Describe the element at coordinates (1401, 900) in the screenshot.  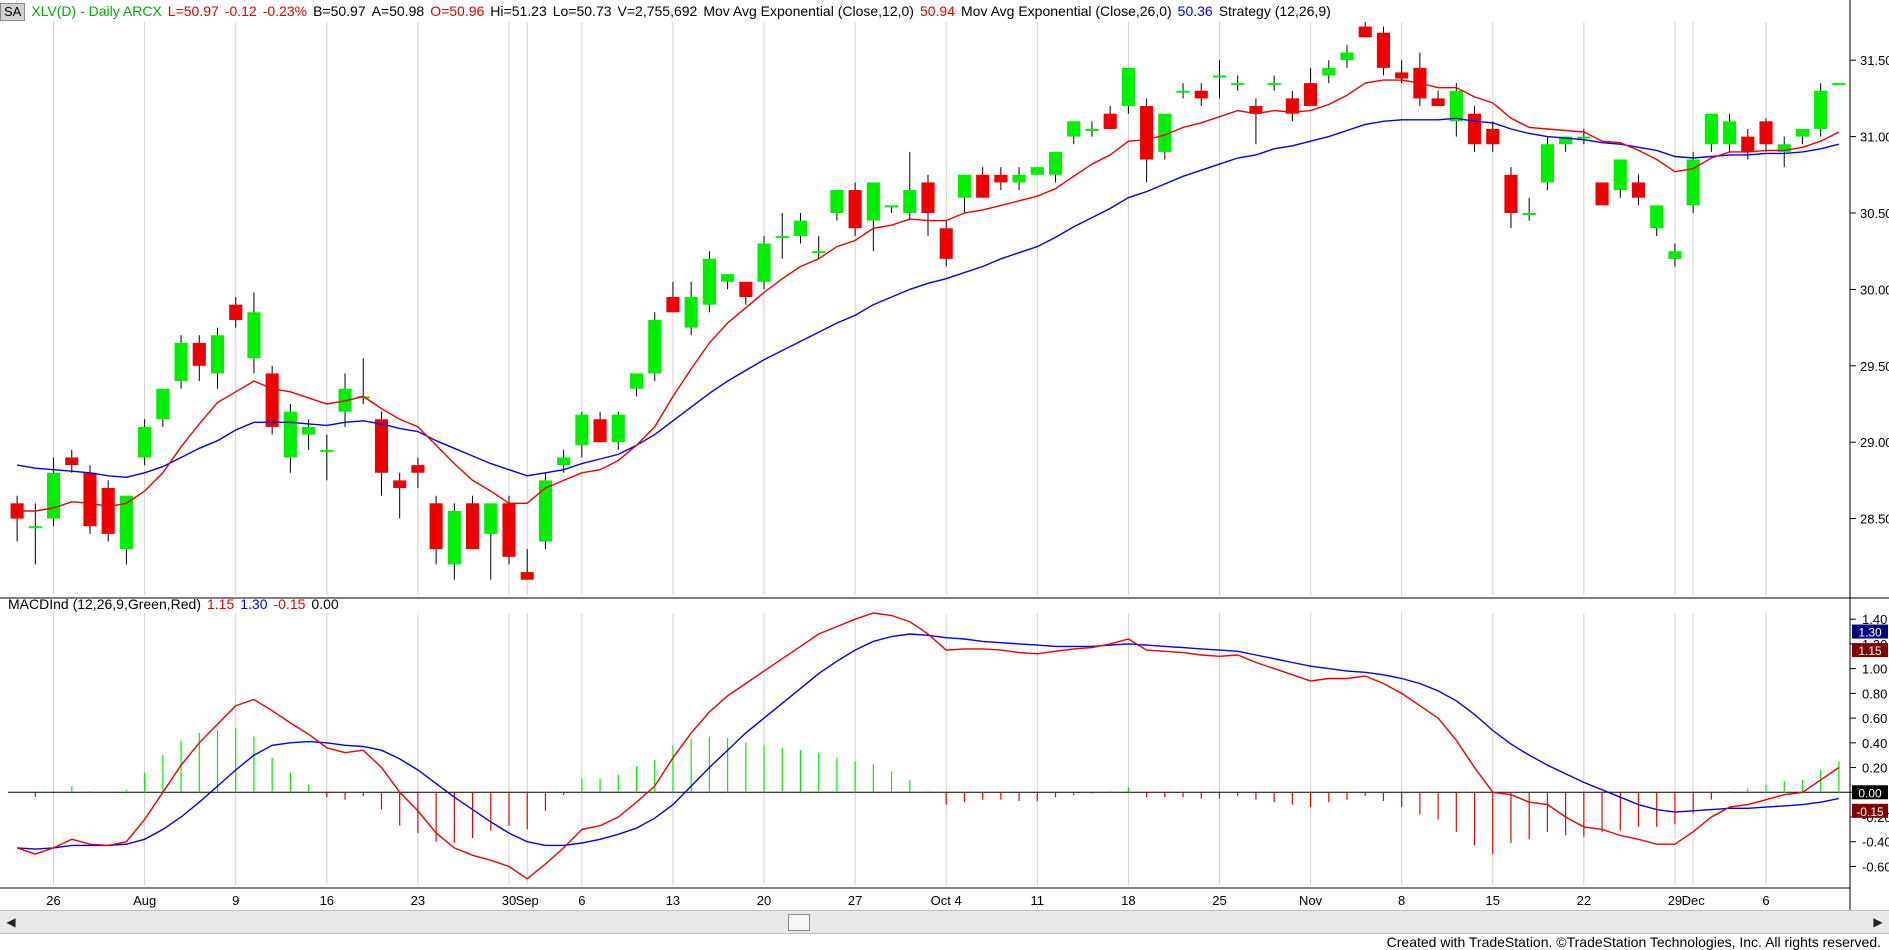
I see `x-tick-label: 8` at that location.